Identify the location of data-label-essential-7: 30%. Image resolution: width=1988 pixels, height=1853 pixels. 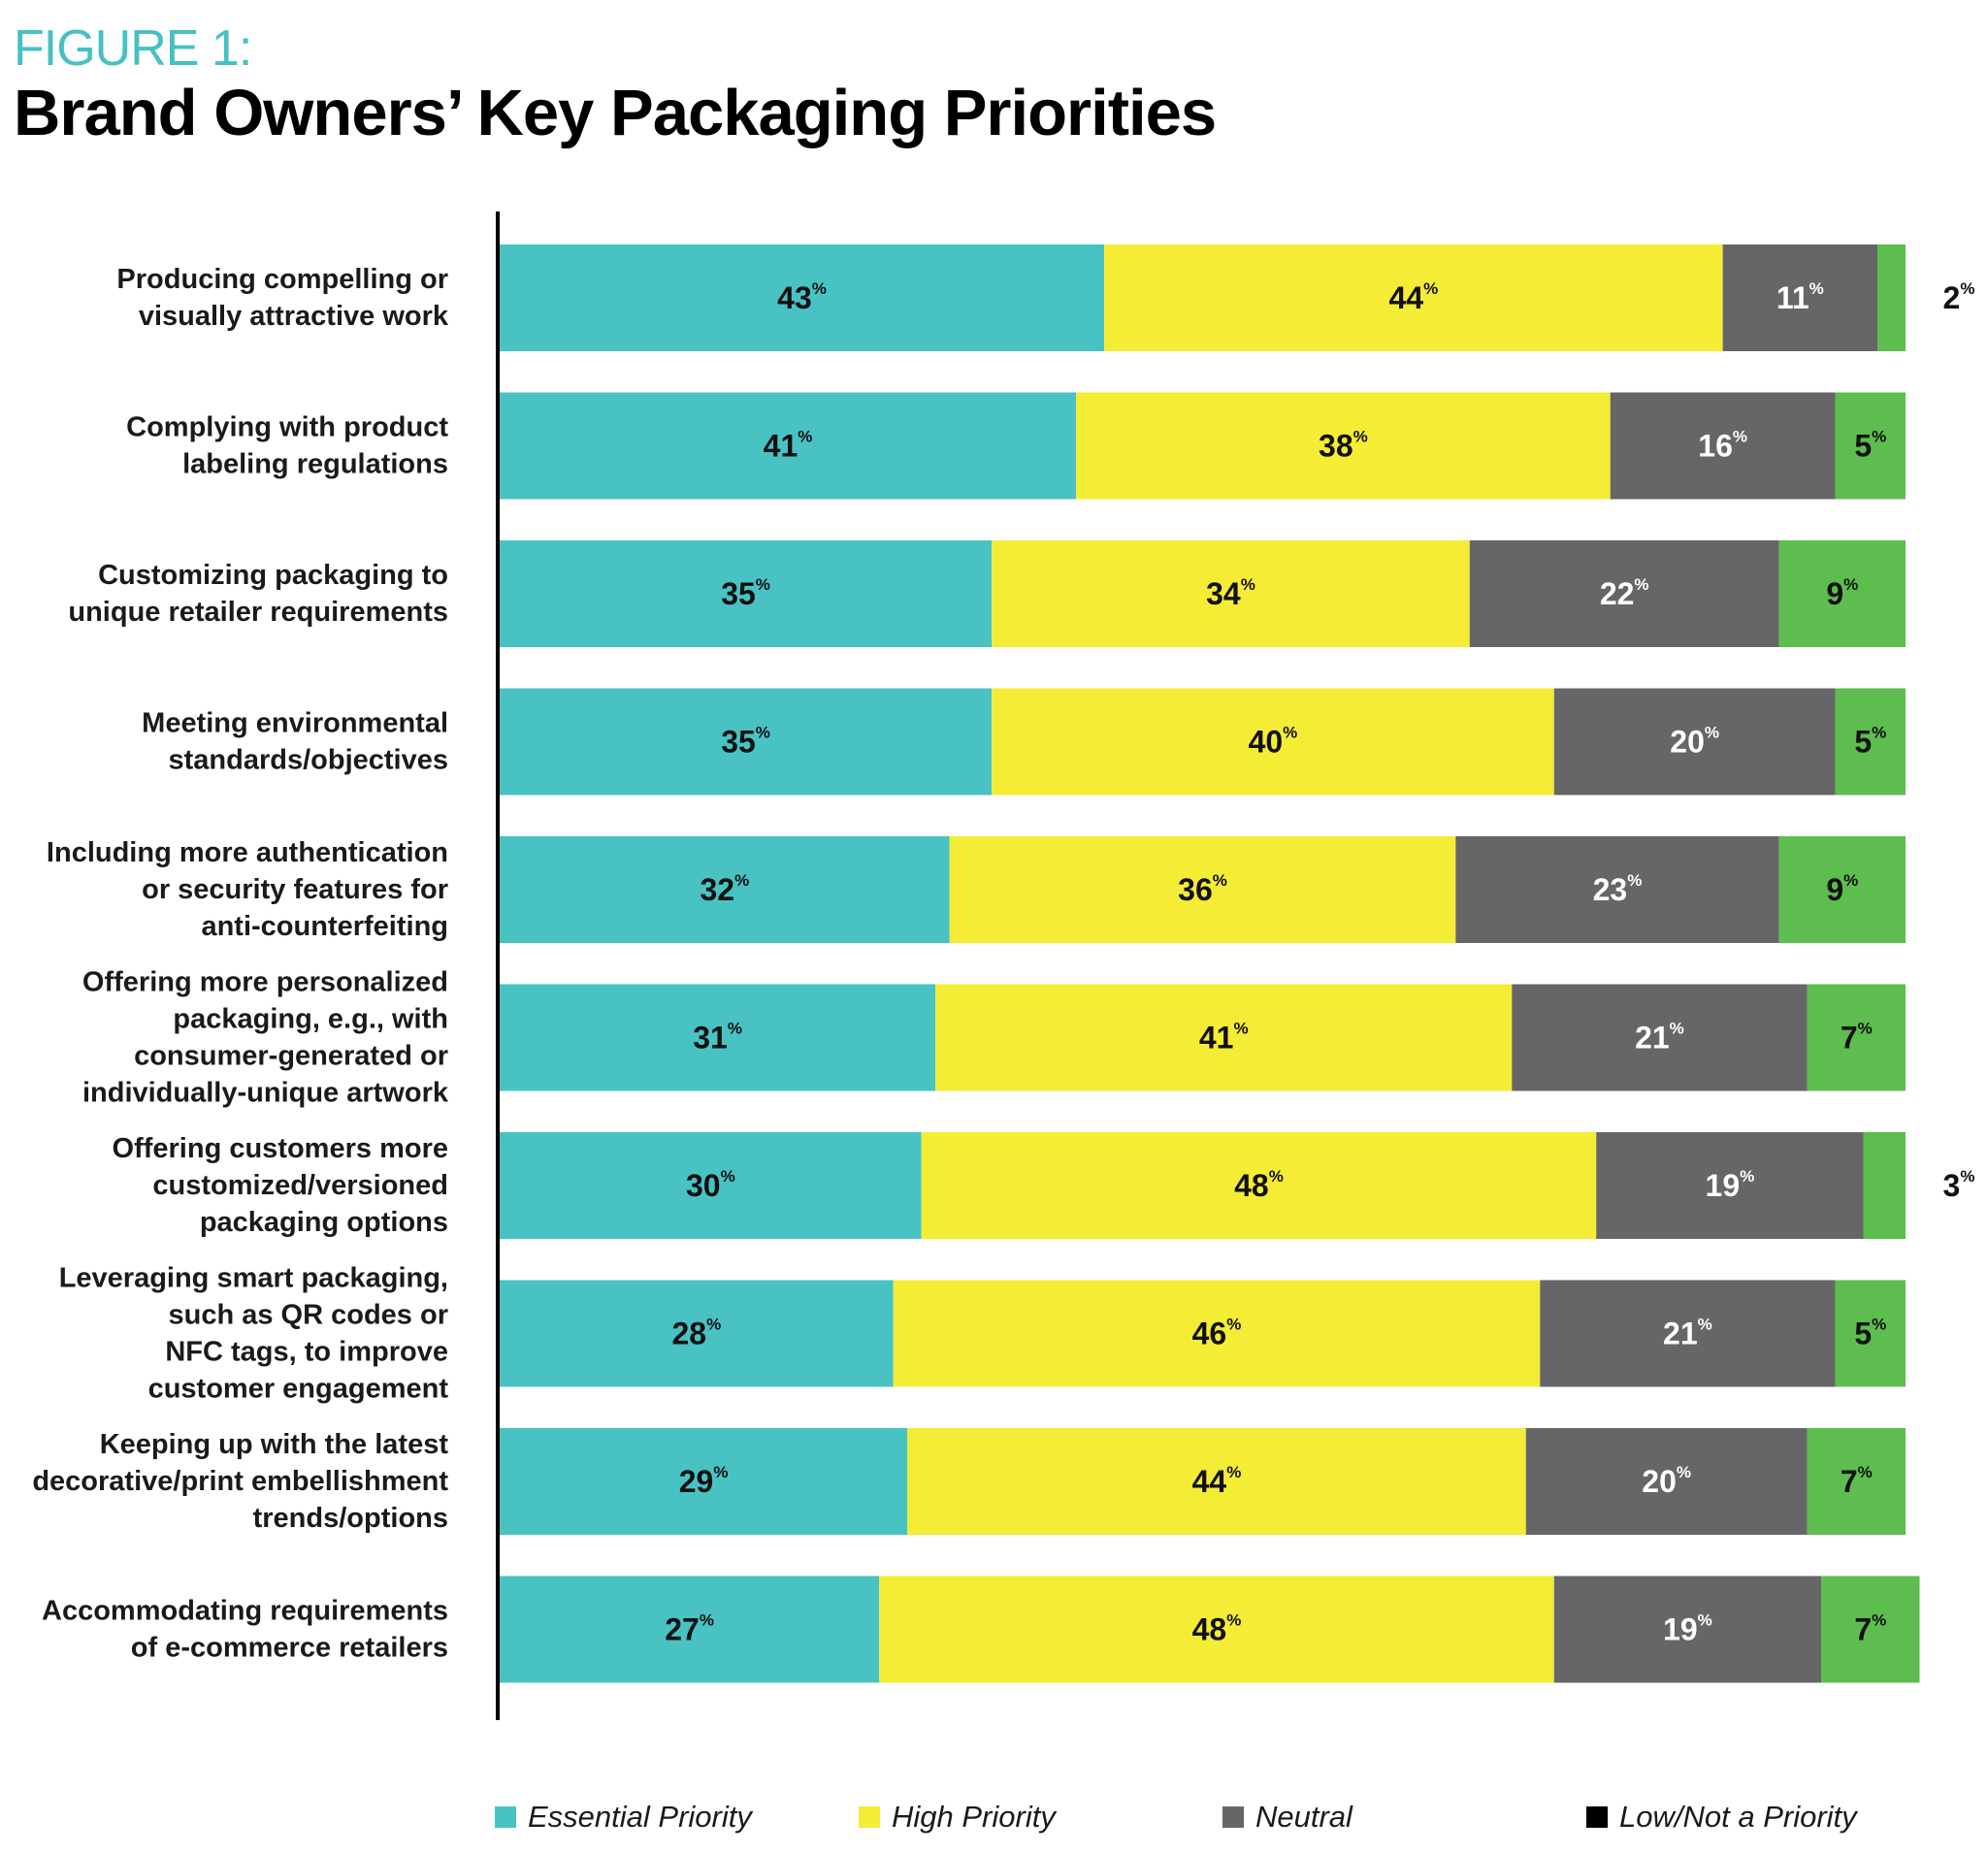
(710, 1185).